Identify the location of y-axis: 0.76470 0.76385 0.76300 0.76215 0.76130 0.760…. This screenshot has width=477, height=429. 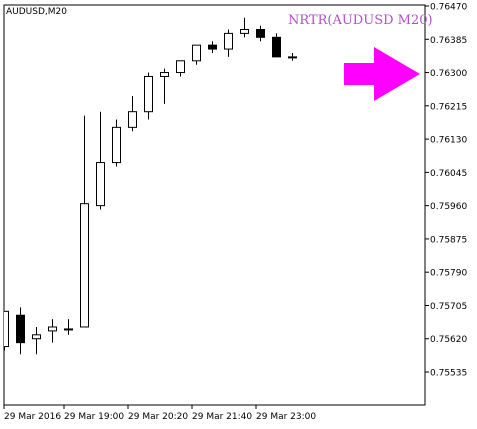
(446, 191).